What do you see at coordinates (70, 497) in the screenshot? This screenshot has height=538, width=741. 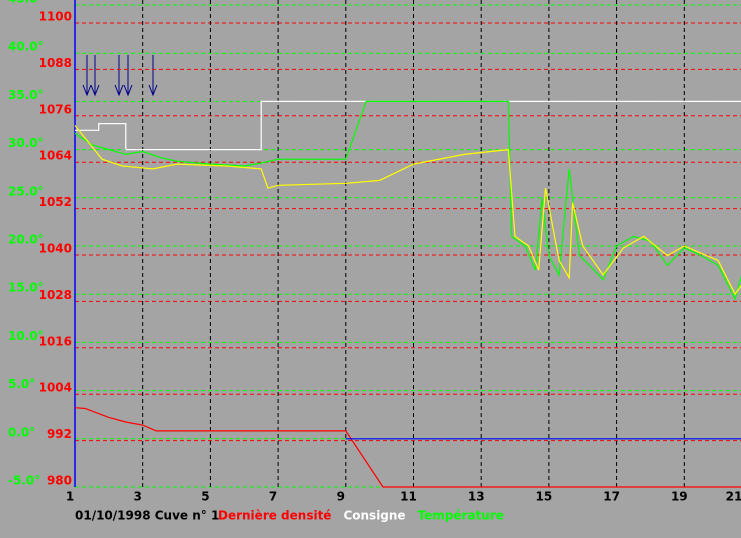 I see `x-tick-label: 1` at bounding box center [70, 497].